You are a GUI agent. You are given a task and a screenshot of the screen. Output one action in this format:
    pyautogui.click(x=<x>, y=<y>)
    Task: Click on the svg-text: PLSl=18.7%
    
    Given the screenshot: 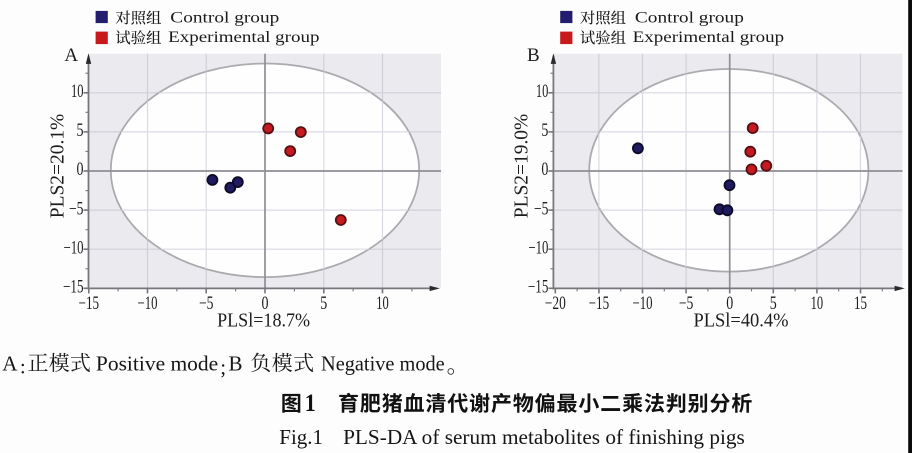 What is the action you would take?
    pyautogui.click(x=263, y=321)
    